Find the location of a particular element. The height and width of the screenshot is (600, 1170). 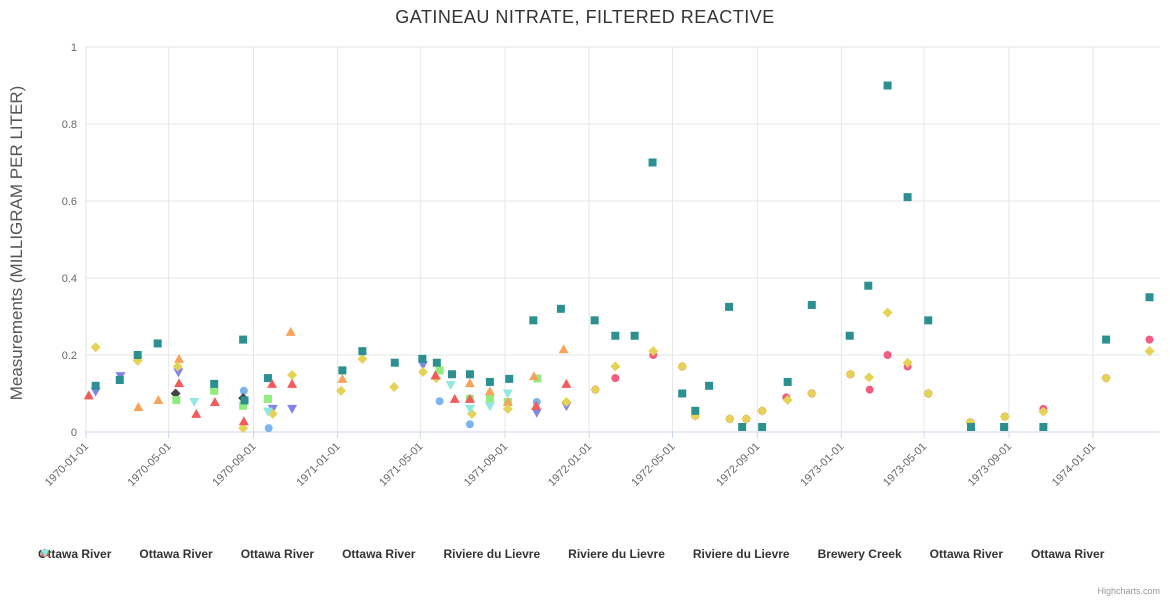

legend-item-4-riviere-du-lievre: Riviere du Lievre is located at coordinates (290, 554).